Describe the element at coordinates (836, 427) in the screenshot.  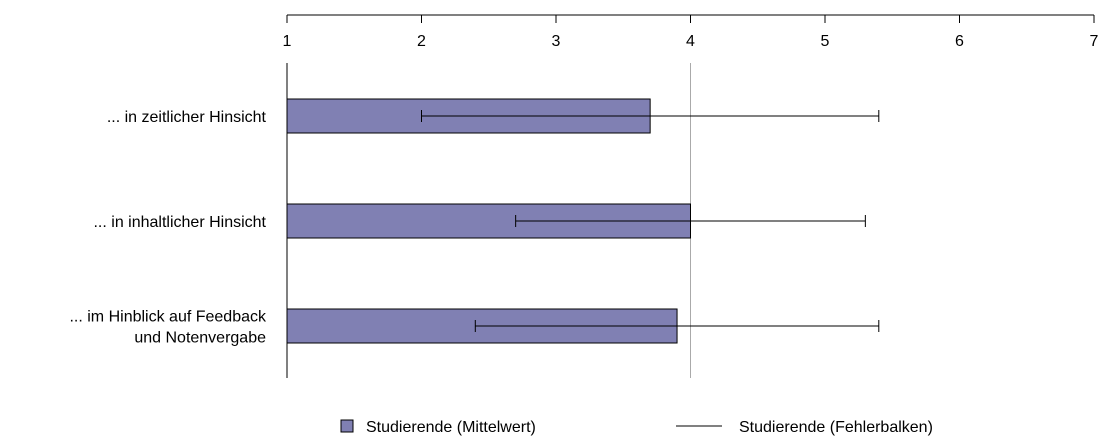
I see `legend-label-errorbars: Studierende (Fehlerbalken)` at that location.